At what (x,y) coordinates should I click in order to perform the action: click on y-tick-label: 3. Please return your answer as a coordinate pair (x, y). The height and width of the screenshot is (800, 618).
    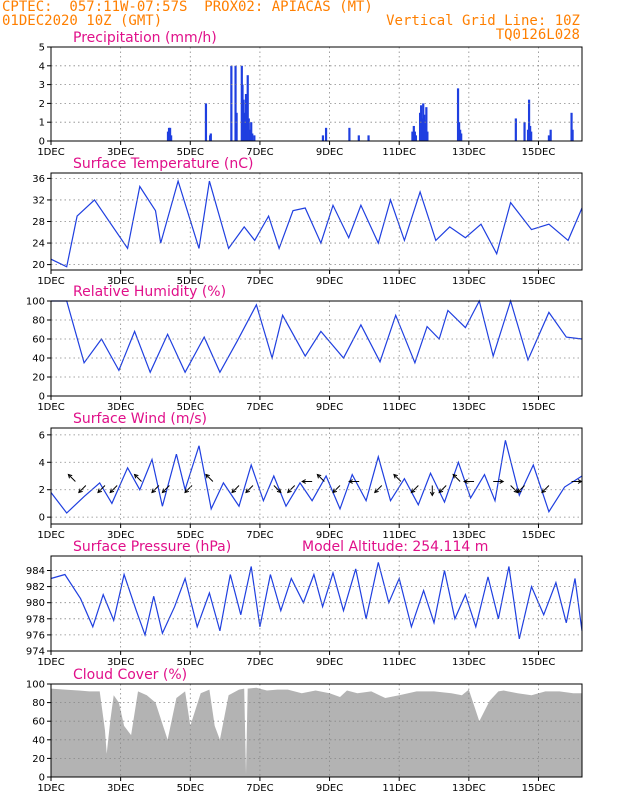
    Looking at the image, I should click on (42, 85).